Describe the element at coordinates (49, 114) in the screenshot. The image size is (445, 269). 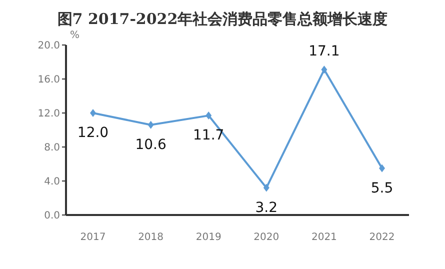
I see `y-tick-label: 12.0` at that location.